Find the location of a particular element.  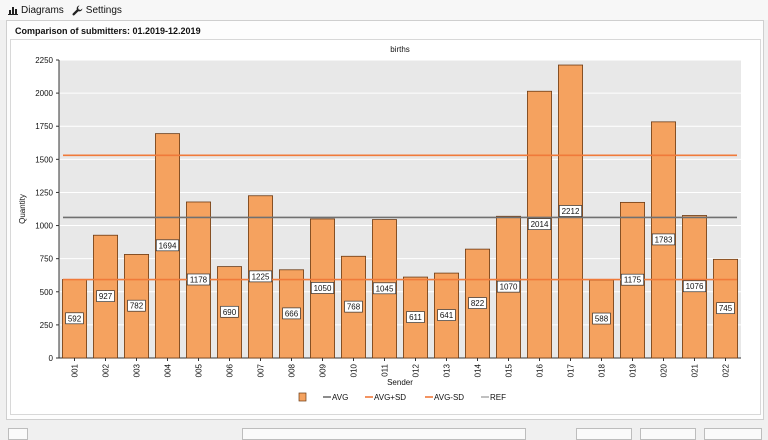

data-label: 2014 is located at coordinates (540, 224).